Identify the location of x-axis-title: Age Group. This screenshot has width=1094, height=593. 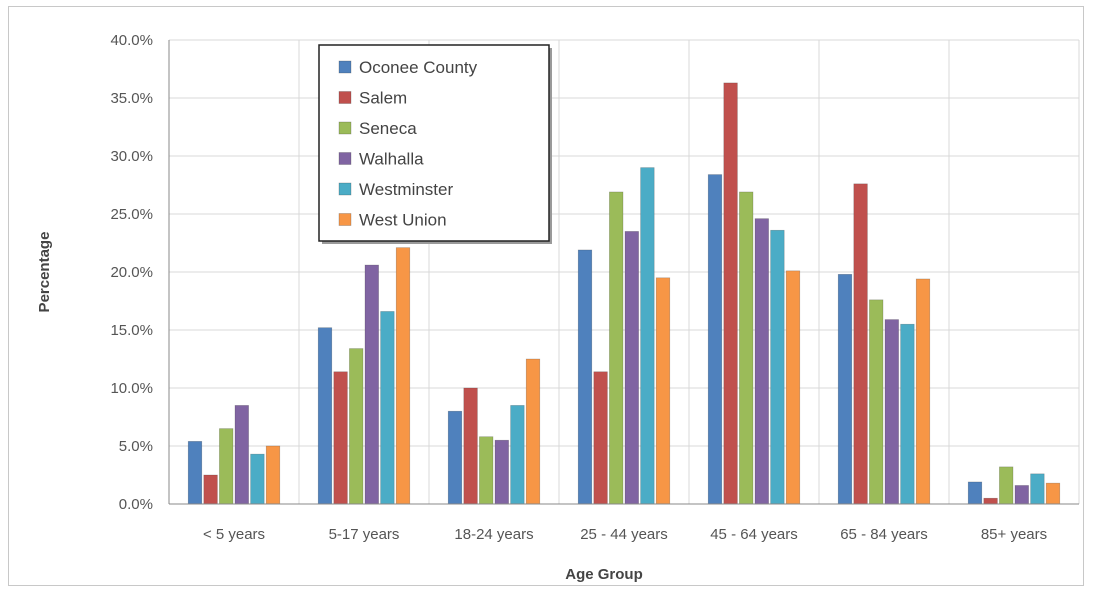
(604, 574).